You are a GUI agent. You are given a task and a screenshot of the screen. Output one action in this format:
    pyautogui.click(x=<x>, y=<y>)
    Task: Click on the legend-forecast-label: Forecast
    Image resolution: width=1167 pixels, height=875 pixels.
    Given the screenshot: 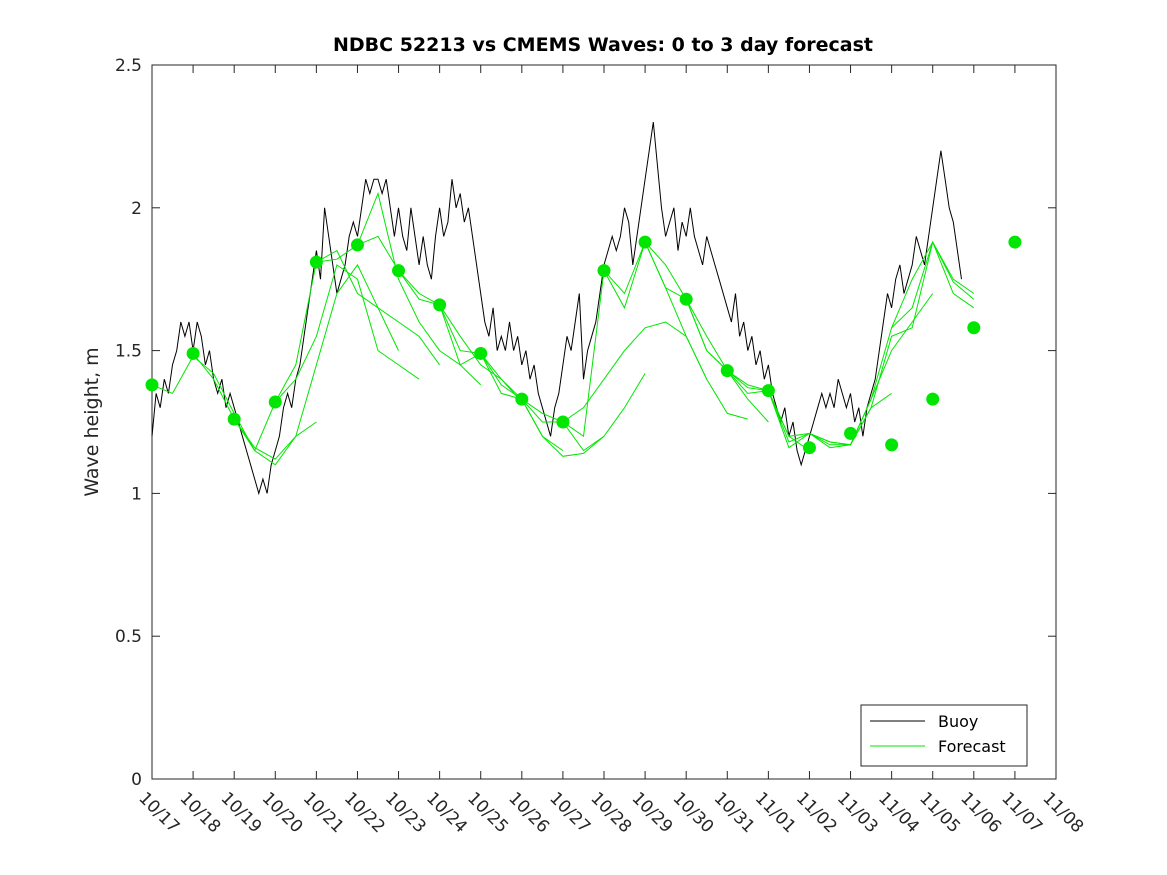 What is the action you would take?
    pyautogui.click(x=972, y=746)
    